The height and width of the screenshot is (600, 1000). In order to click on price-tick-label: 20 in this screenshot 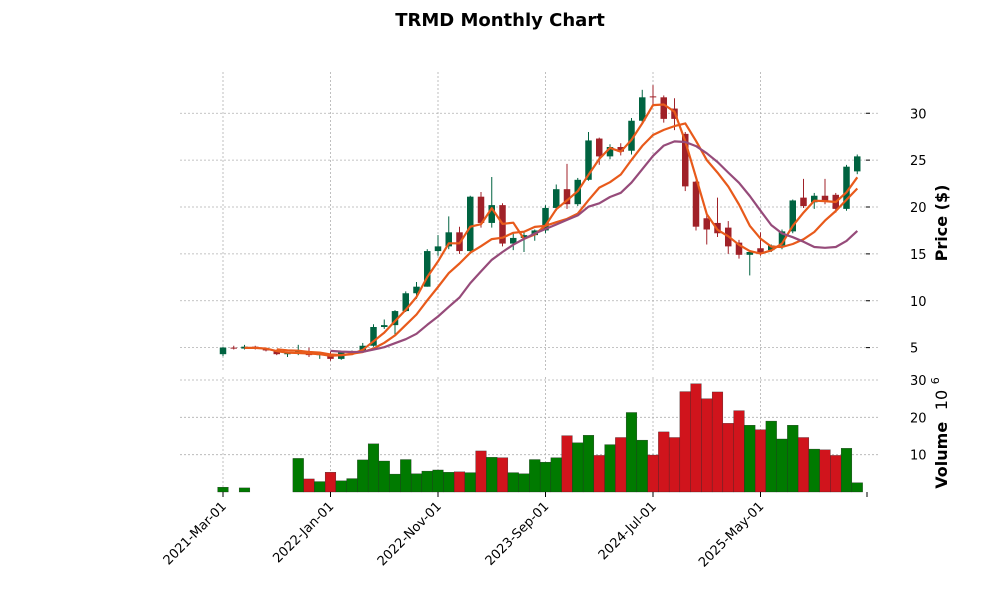, I will do `click(918, 208)`.